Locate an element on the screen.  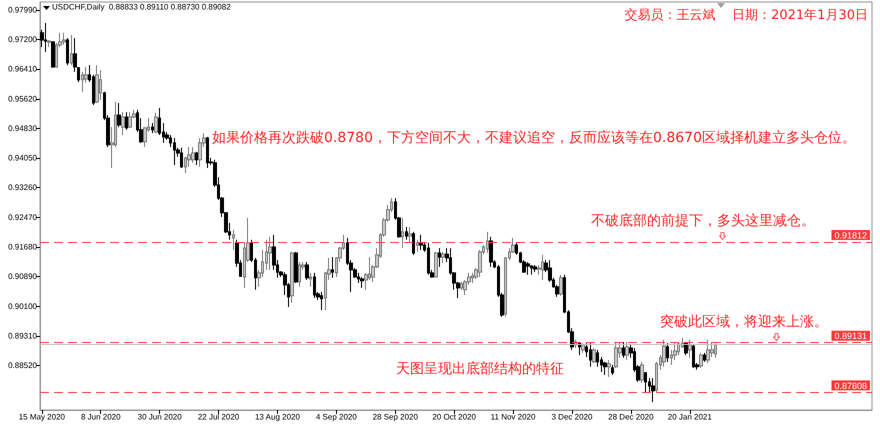
y-tick-label: 0.90890 is located at coordinates (23, 277).